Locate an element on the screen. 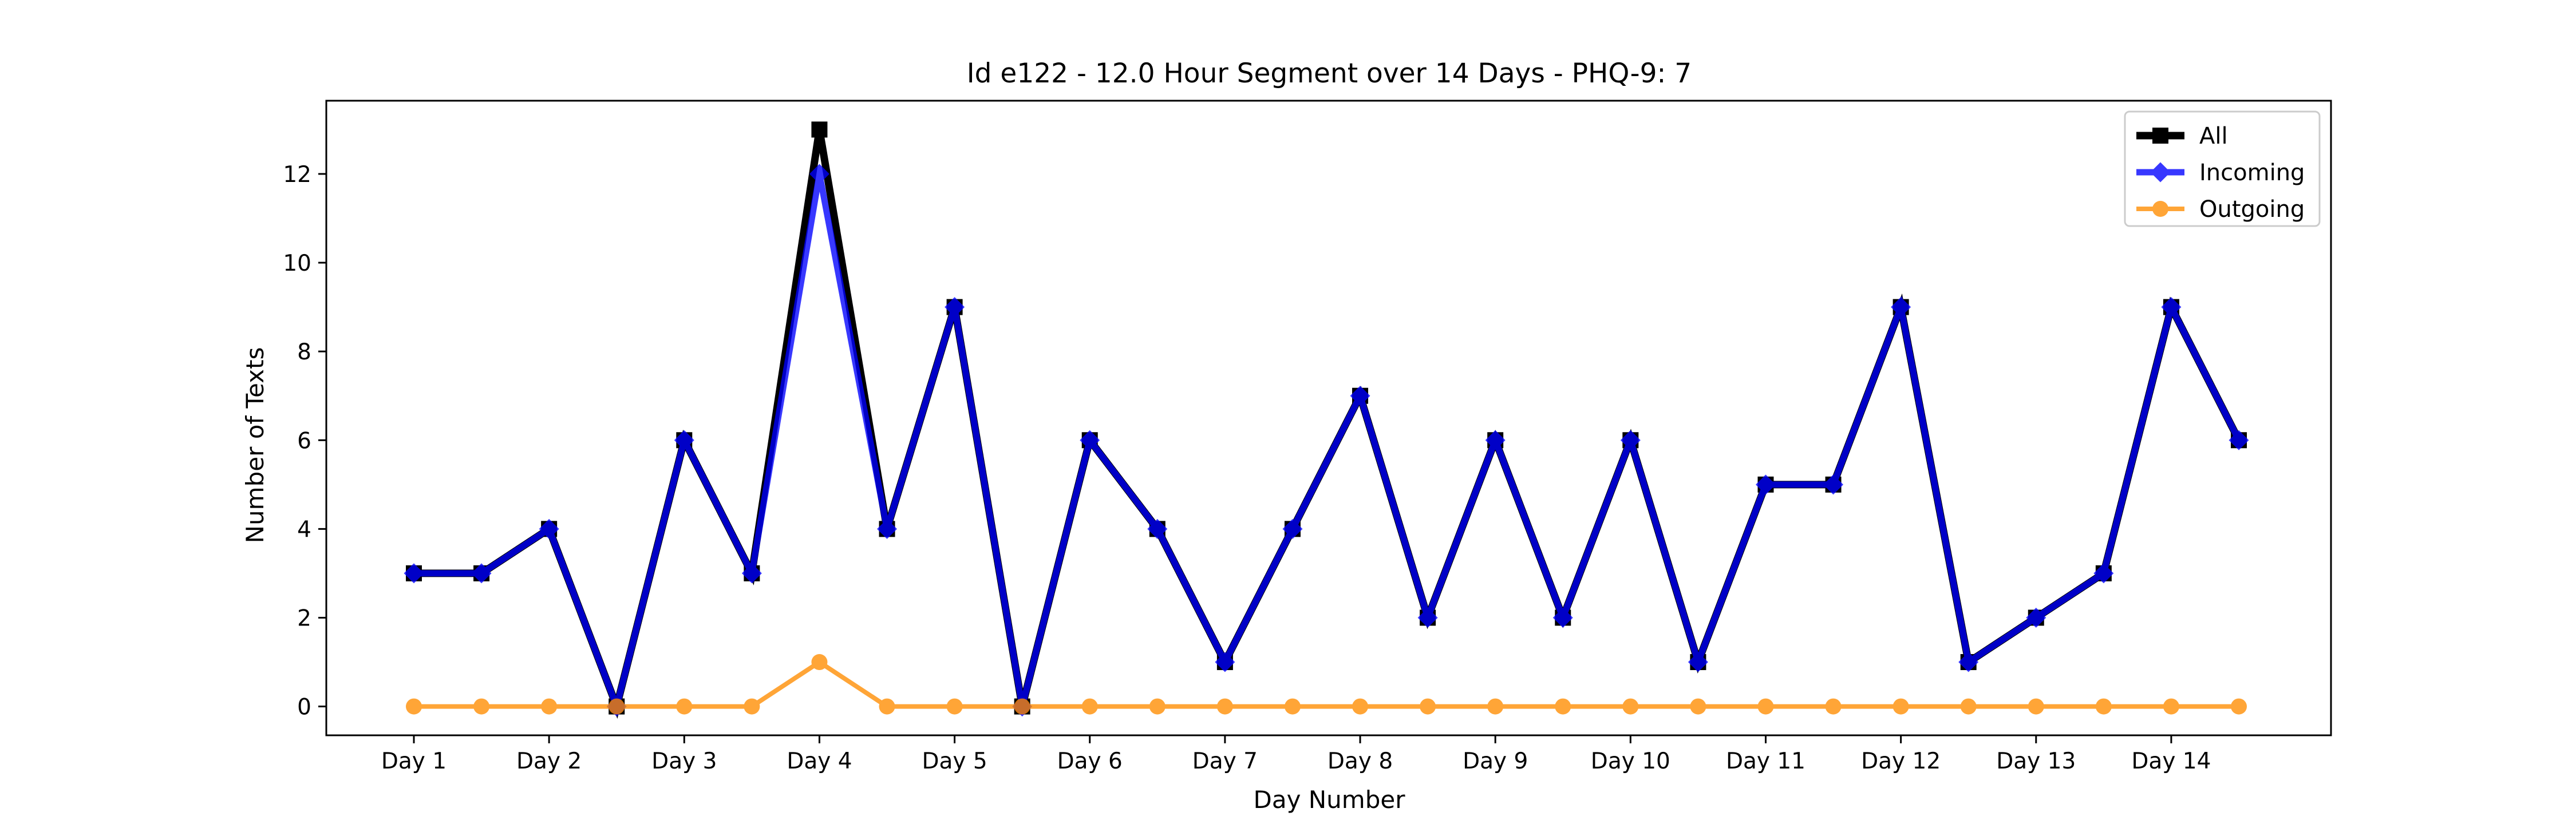 The image size is (2576, 824). legend: All Incoming Outgoing is located at coordinates (2222, 168).